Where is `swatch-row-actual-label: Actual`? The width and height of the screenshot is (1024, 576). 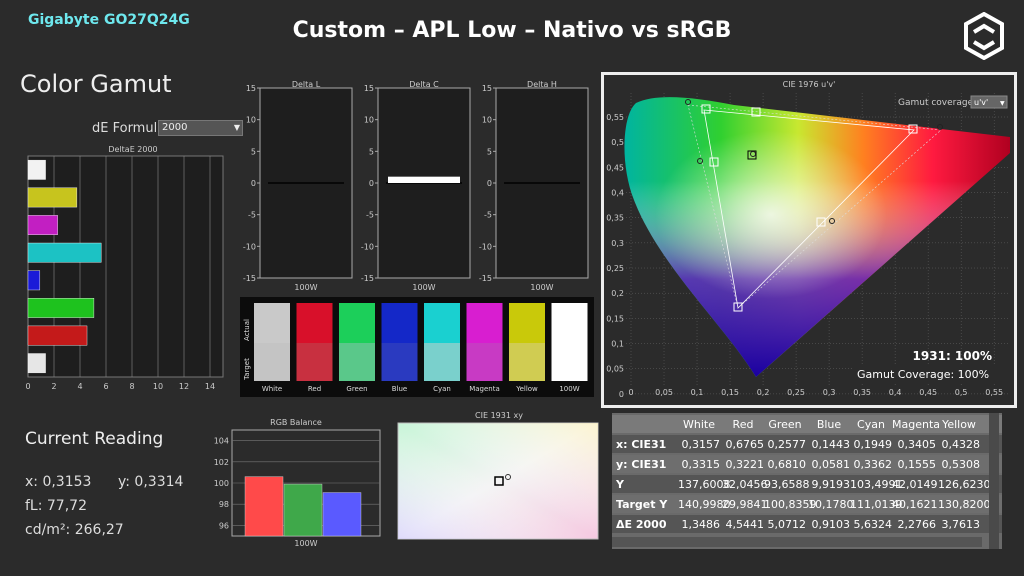 swatch-row-actual-label: Actual is located at coordinates (247, 330).